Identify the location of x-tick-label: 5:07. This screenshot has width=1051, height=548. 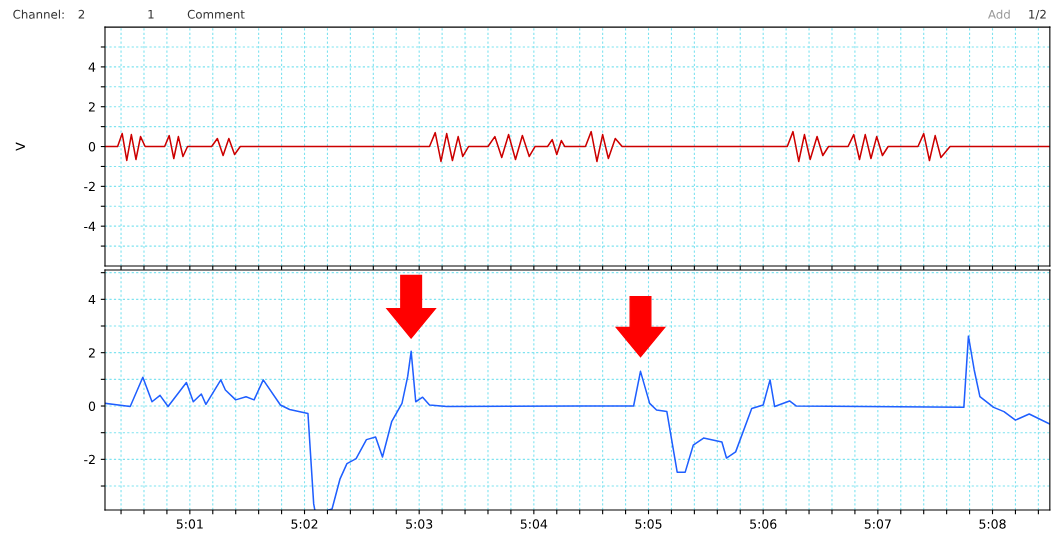
(877, 524).